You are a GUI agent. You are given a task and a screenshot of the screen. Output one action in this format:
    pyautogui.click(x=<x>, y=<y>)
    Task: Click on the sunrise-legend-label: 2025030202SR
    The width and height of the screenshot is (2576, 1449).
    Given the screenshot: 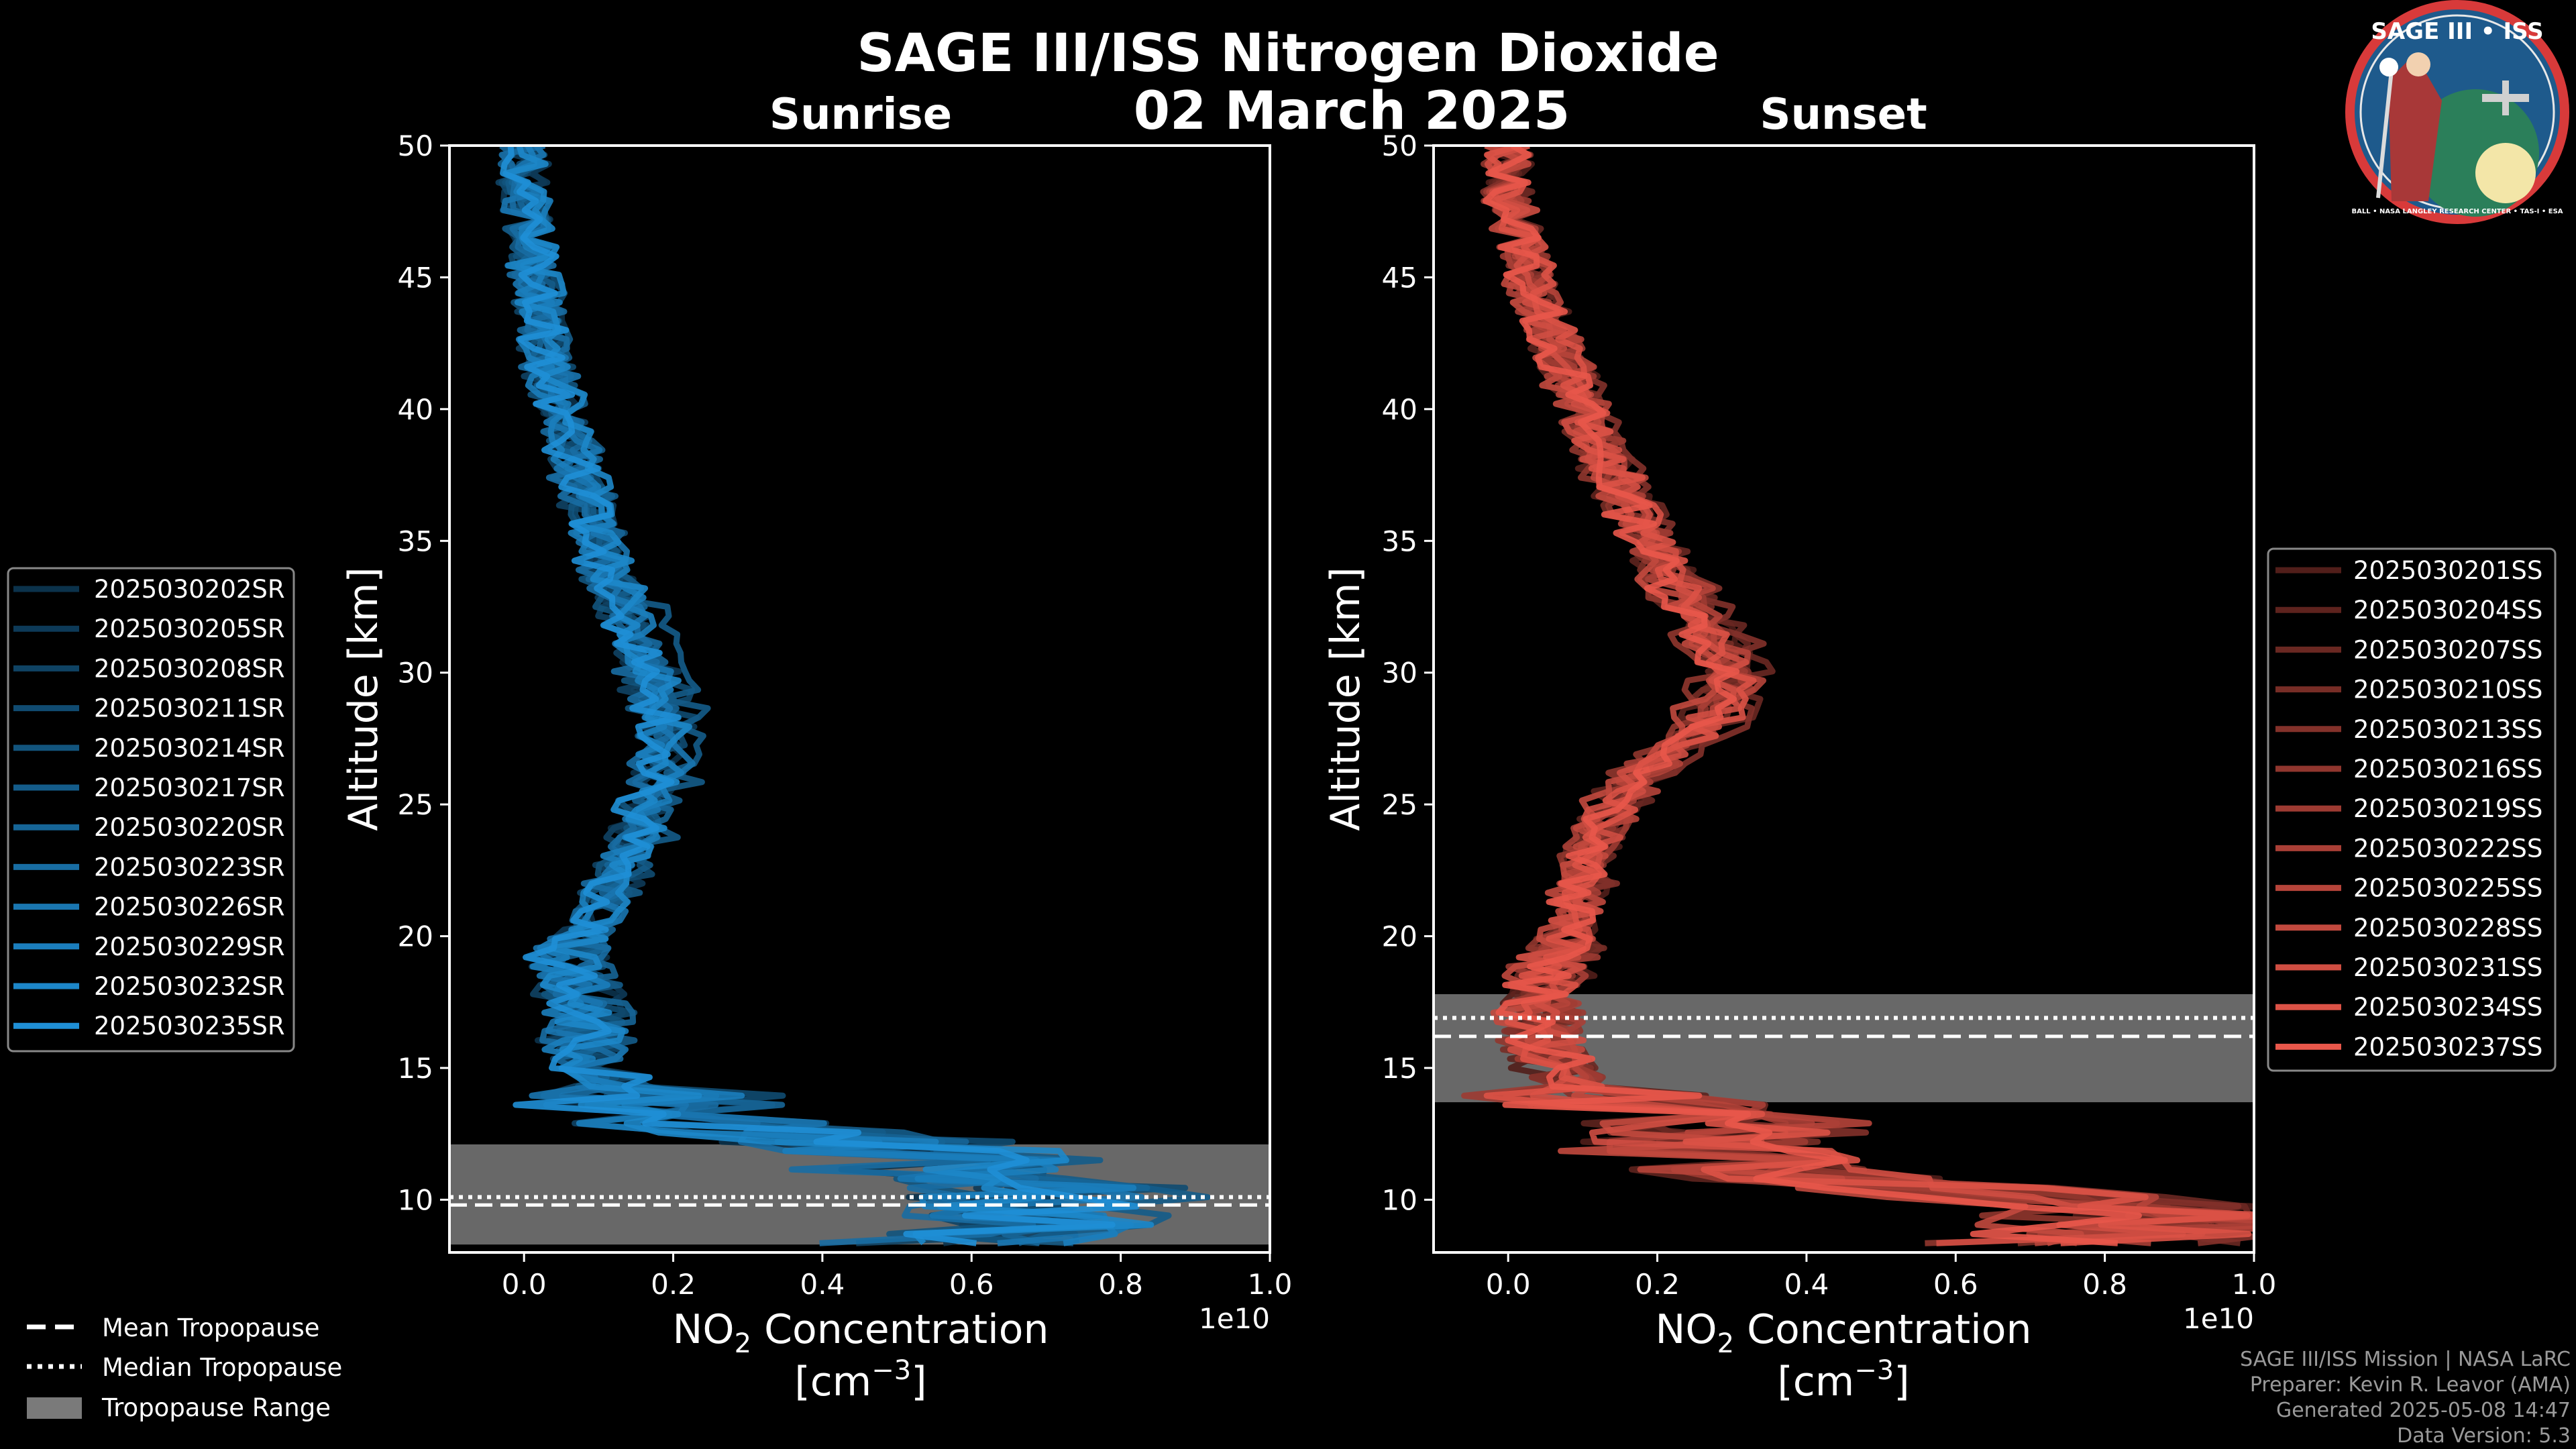 What is the action you would take?
    pyautogui.click(x=189, y=589)
    